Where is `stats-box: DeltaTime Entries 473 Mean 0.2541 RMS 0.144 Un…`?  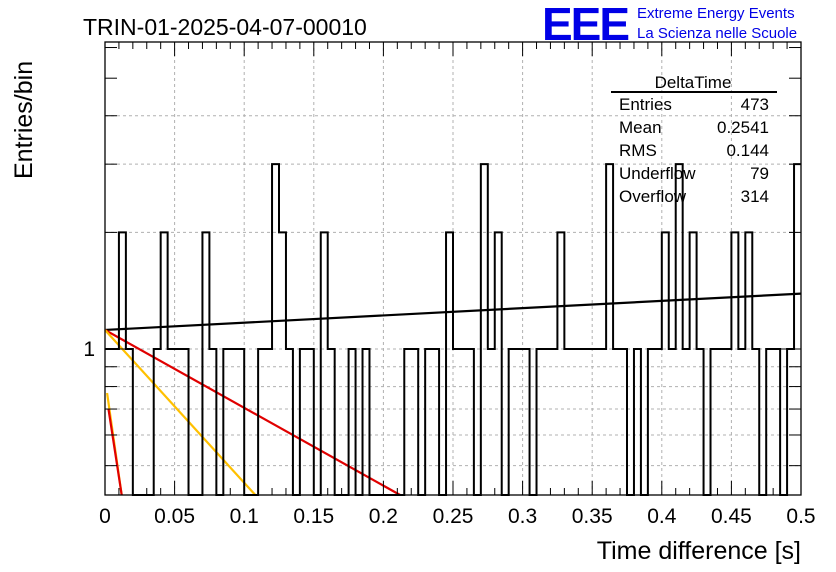
stats-box: DeltaTime Entries 473 Mean 0.2541 RMS 0.144 Un… is located at coordinates (694, 139).